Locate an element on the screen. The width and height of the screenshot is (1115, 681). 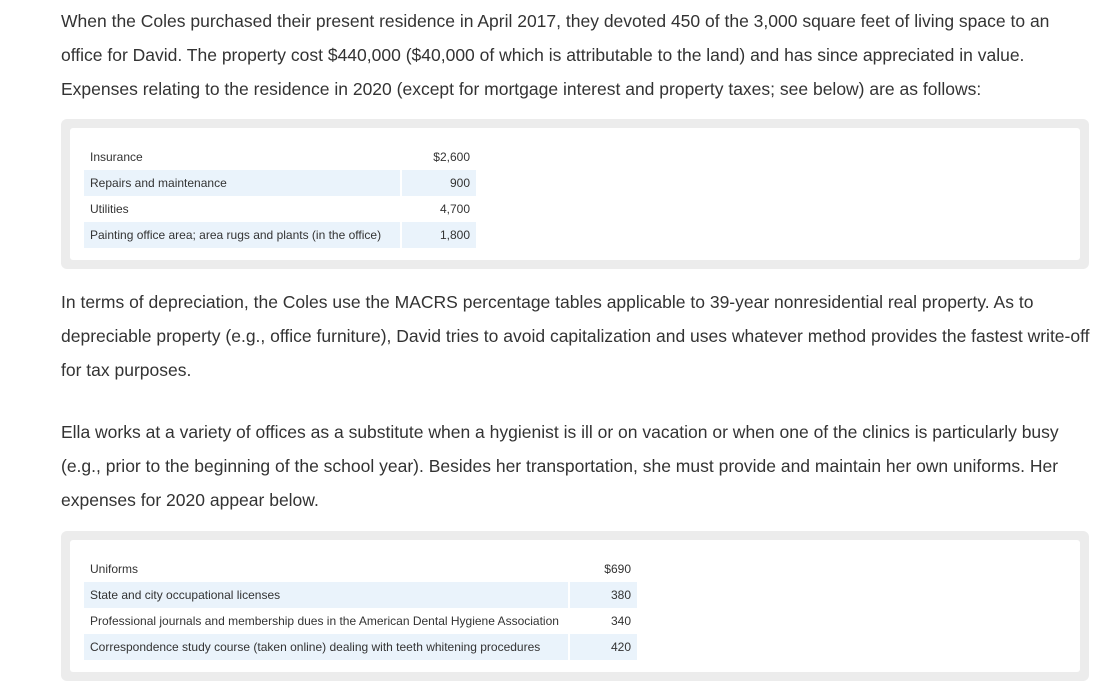
table-row: Insurance $2,600 is located at coordinates (280, 157).